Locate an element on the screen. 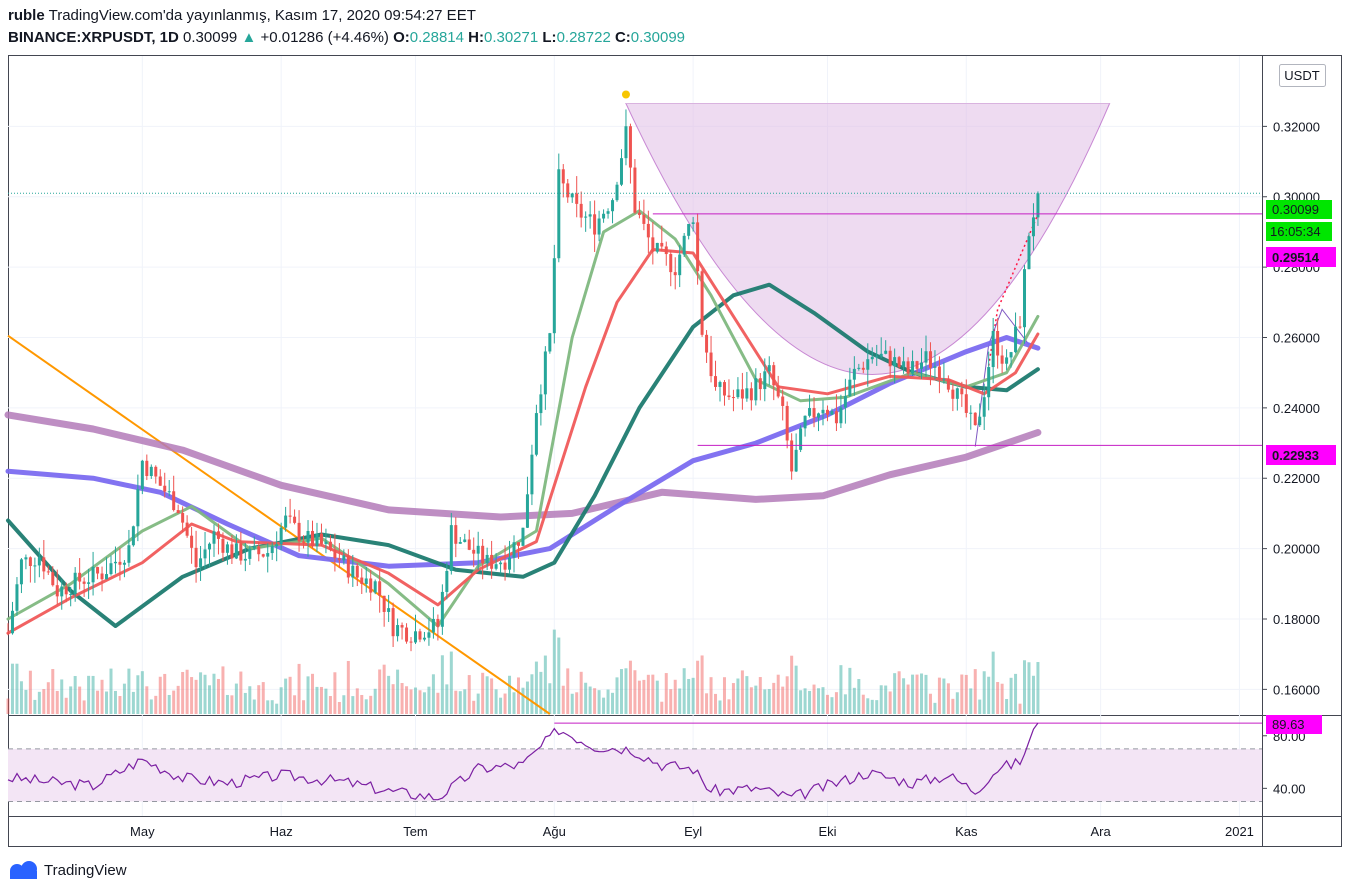 Image resolution: width=1351 pixels, height=895 pixels. rsi-band is located at coordinates (635, 775).